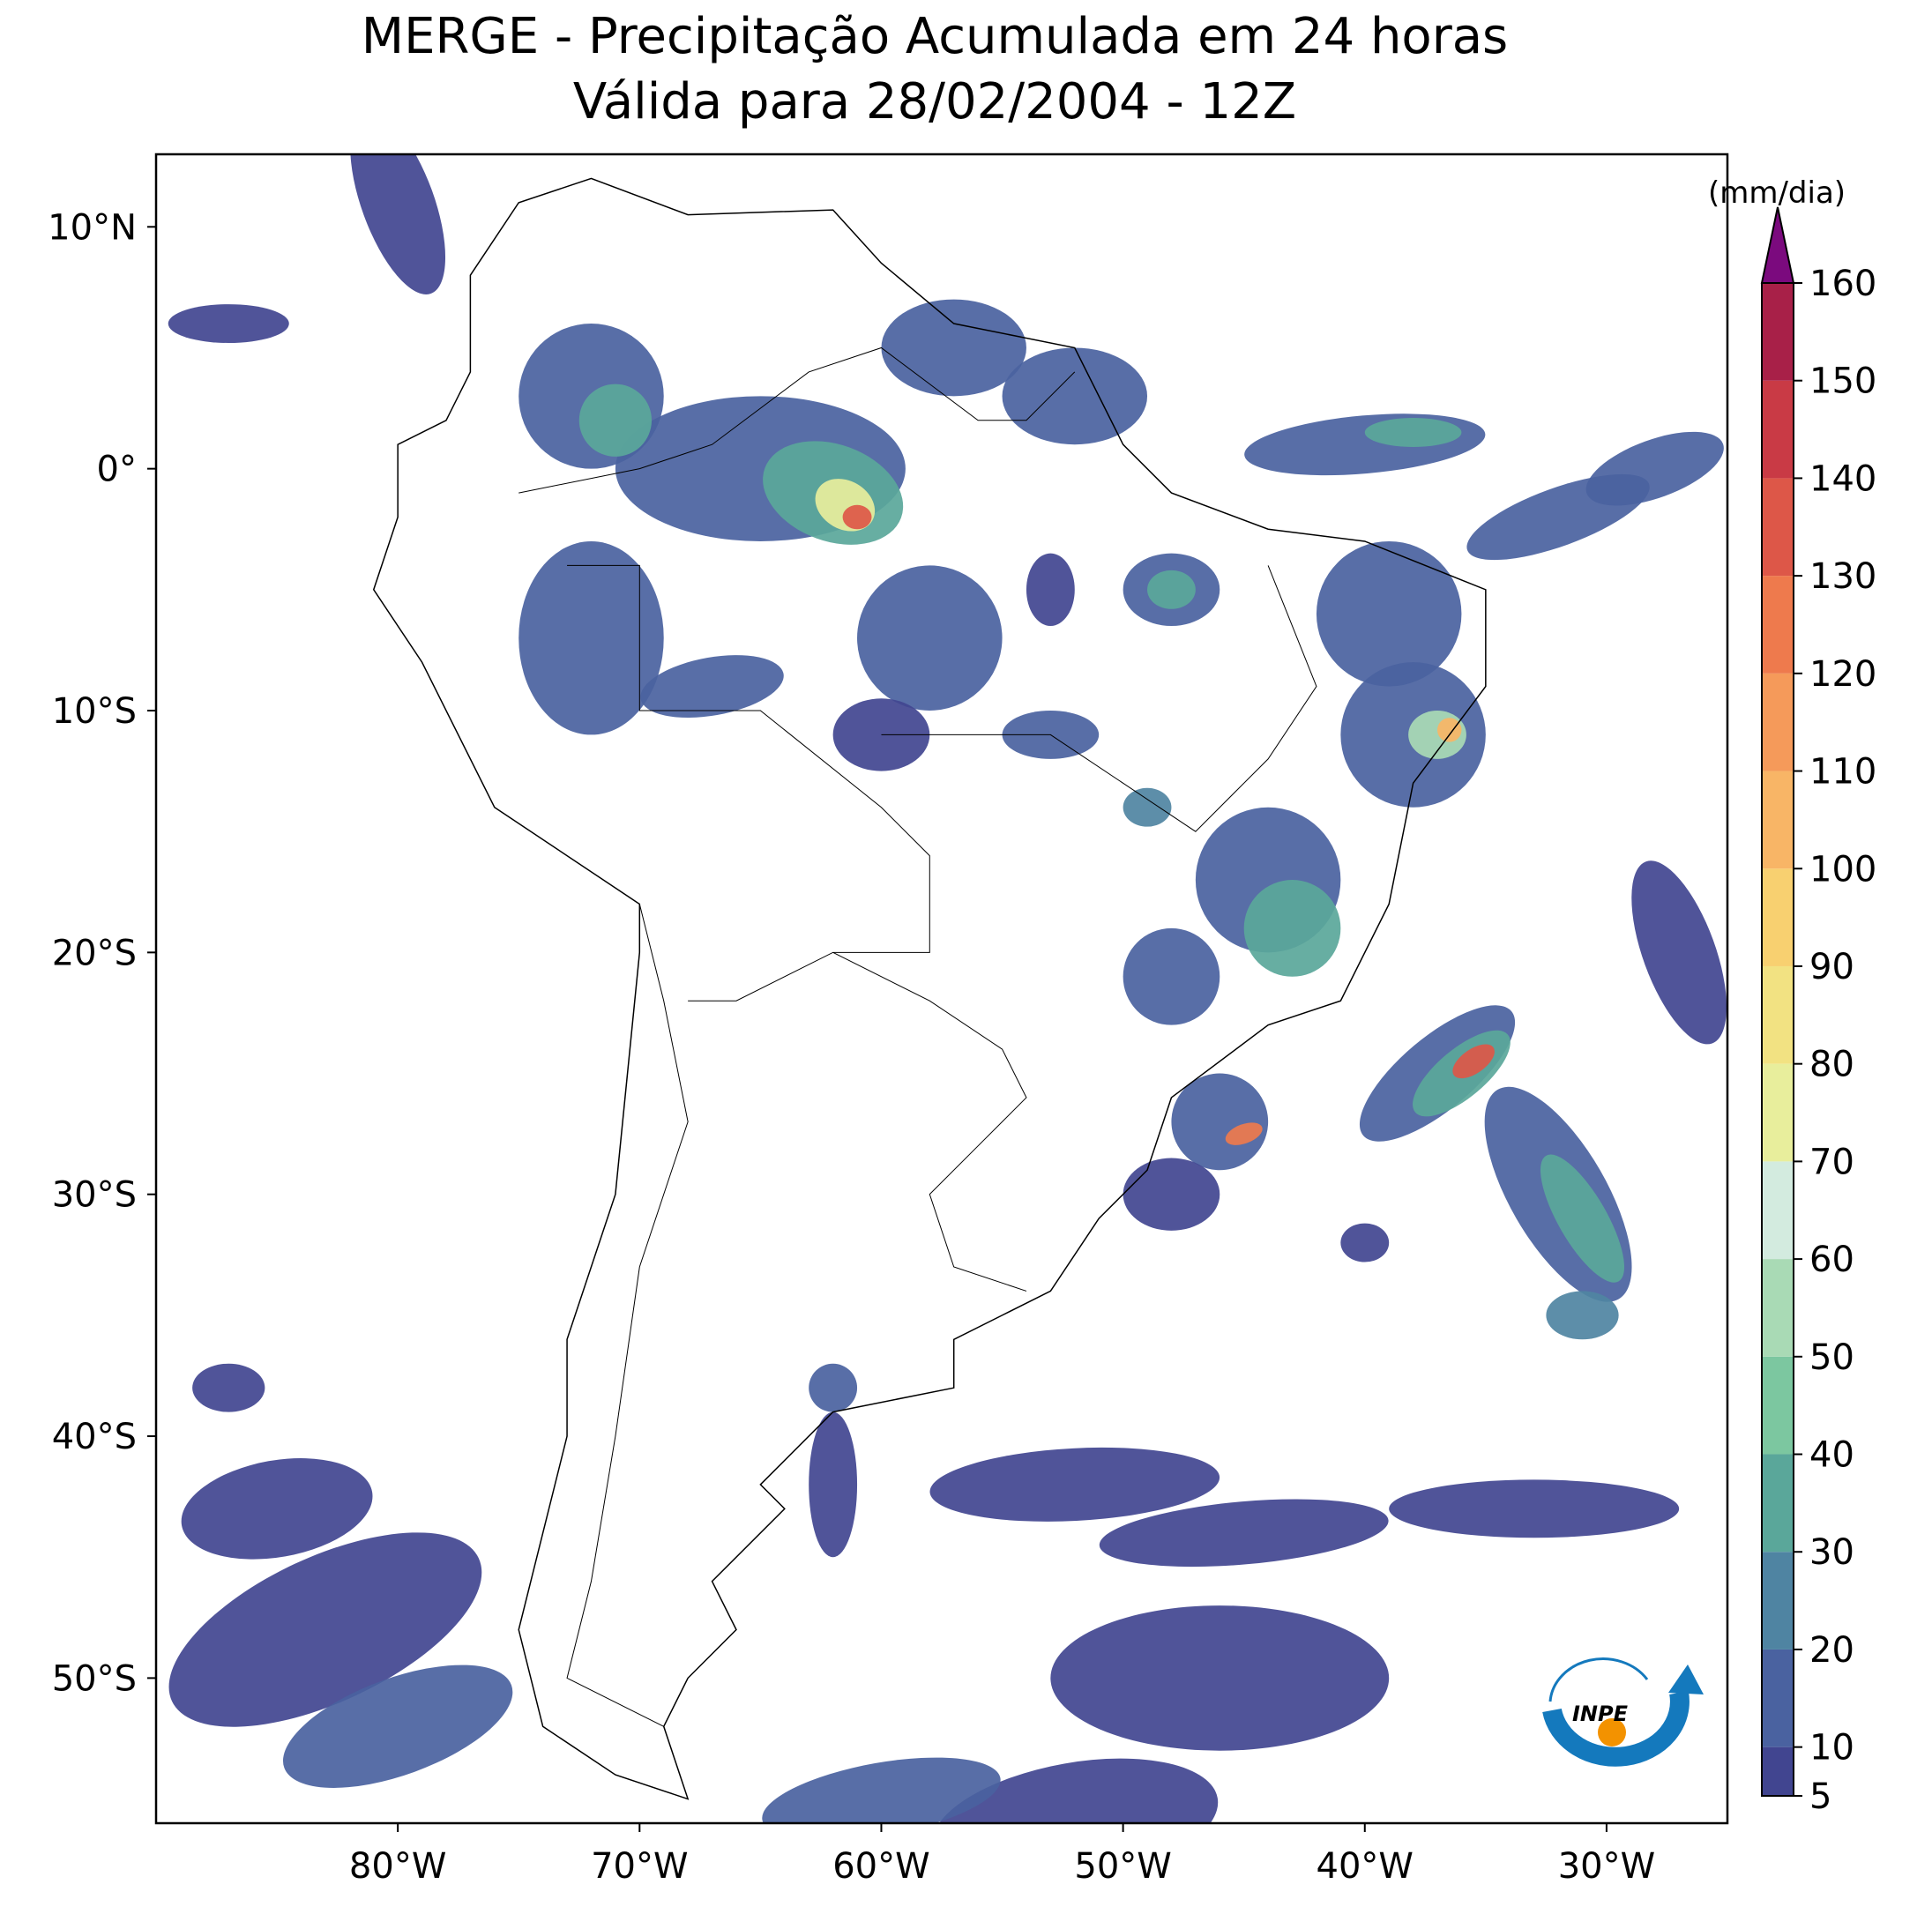 The image size is (1932, 1914). I want to click on y-tick-label: 10°N, so click(92, 227).